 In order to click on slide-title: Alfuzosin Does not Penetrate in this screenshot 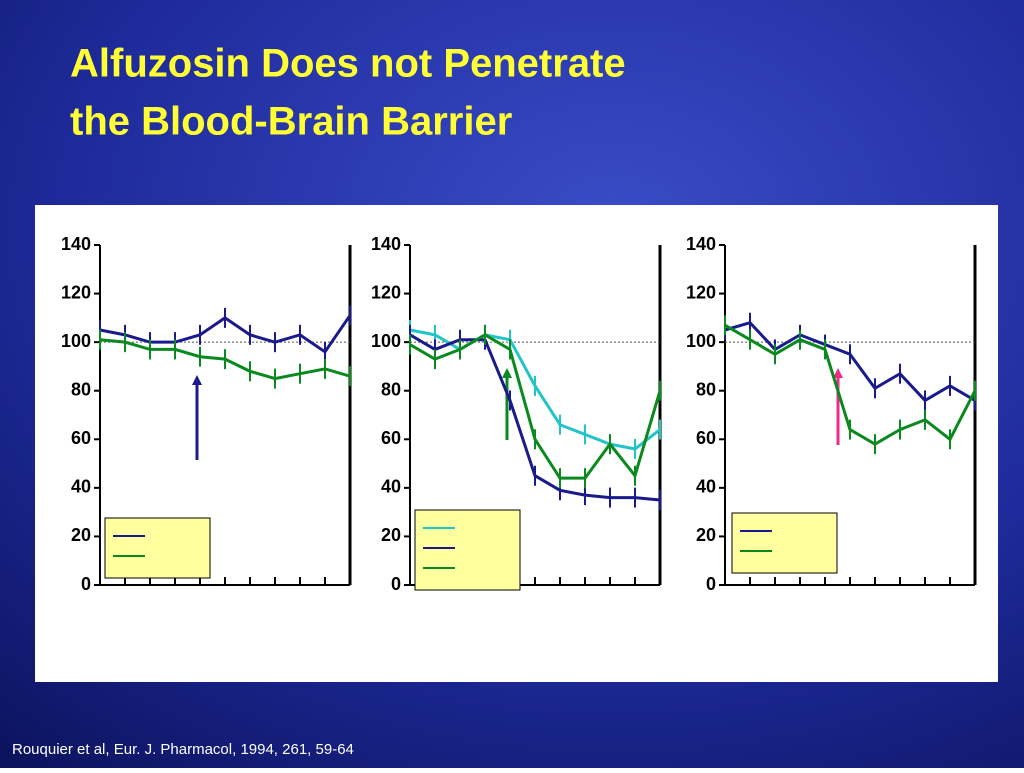, I will do `click(348, 64)`.